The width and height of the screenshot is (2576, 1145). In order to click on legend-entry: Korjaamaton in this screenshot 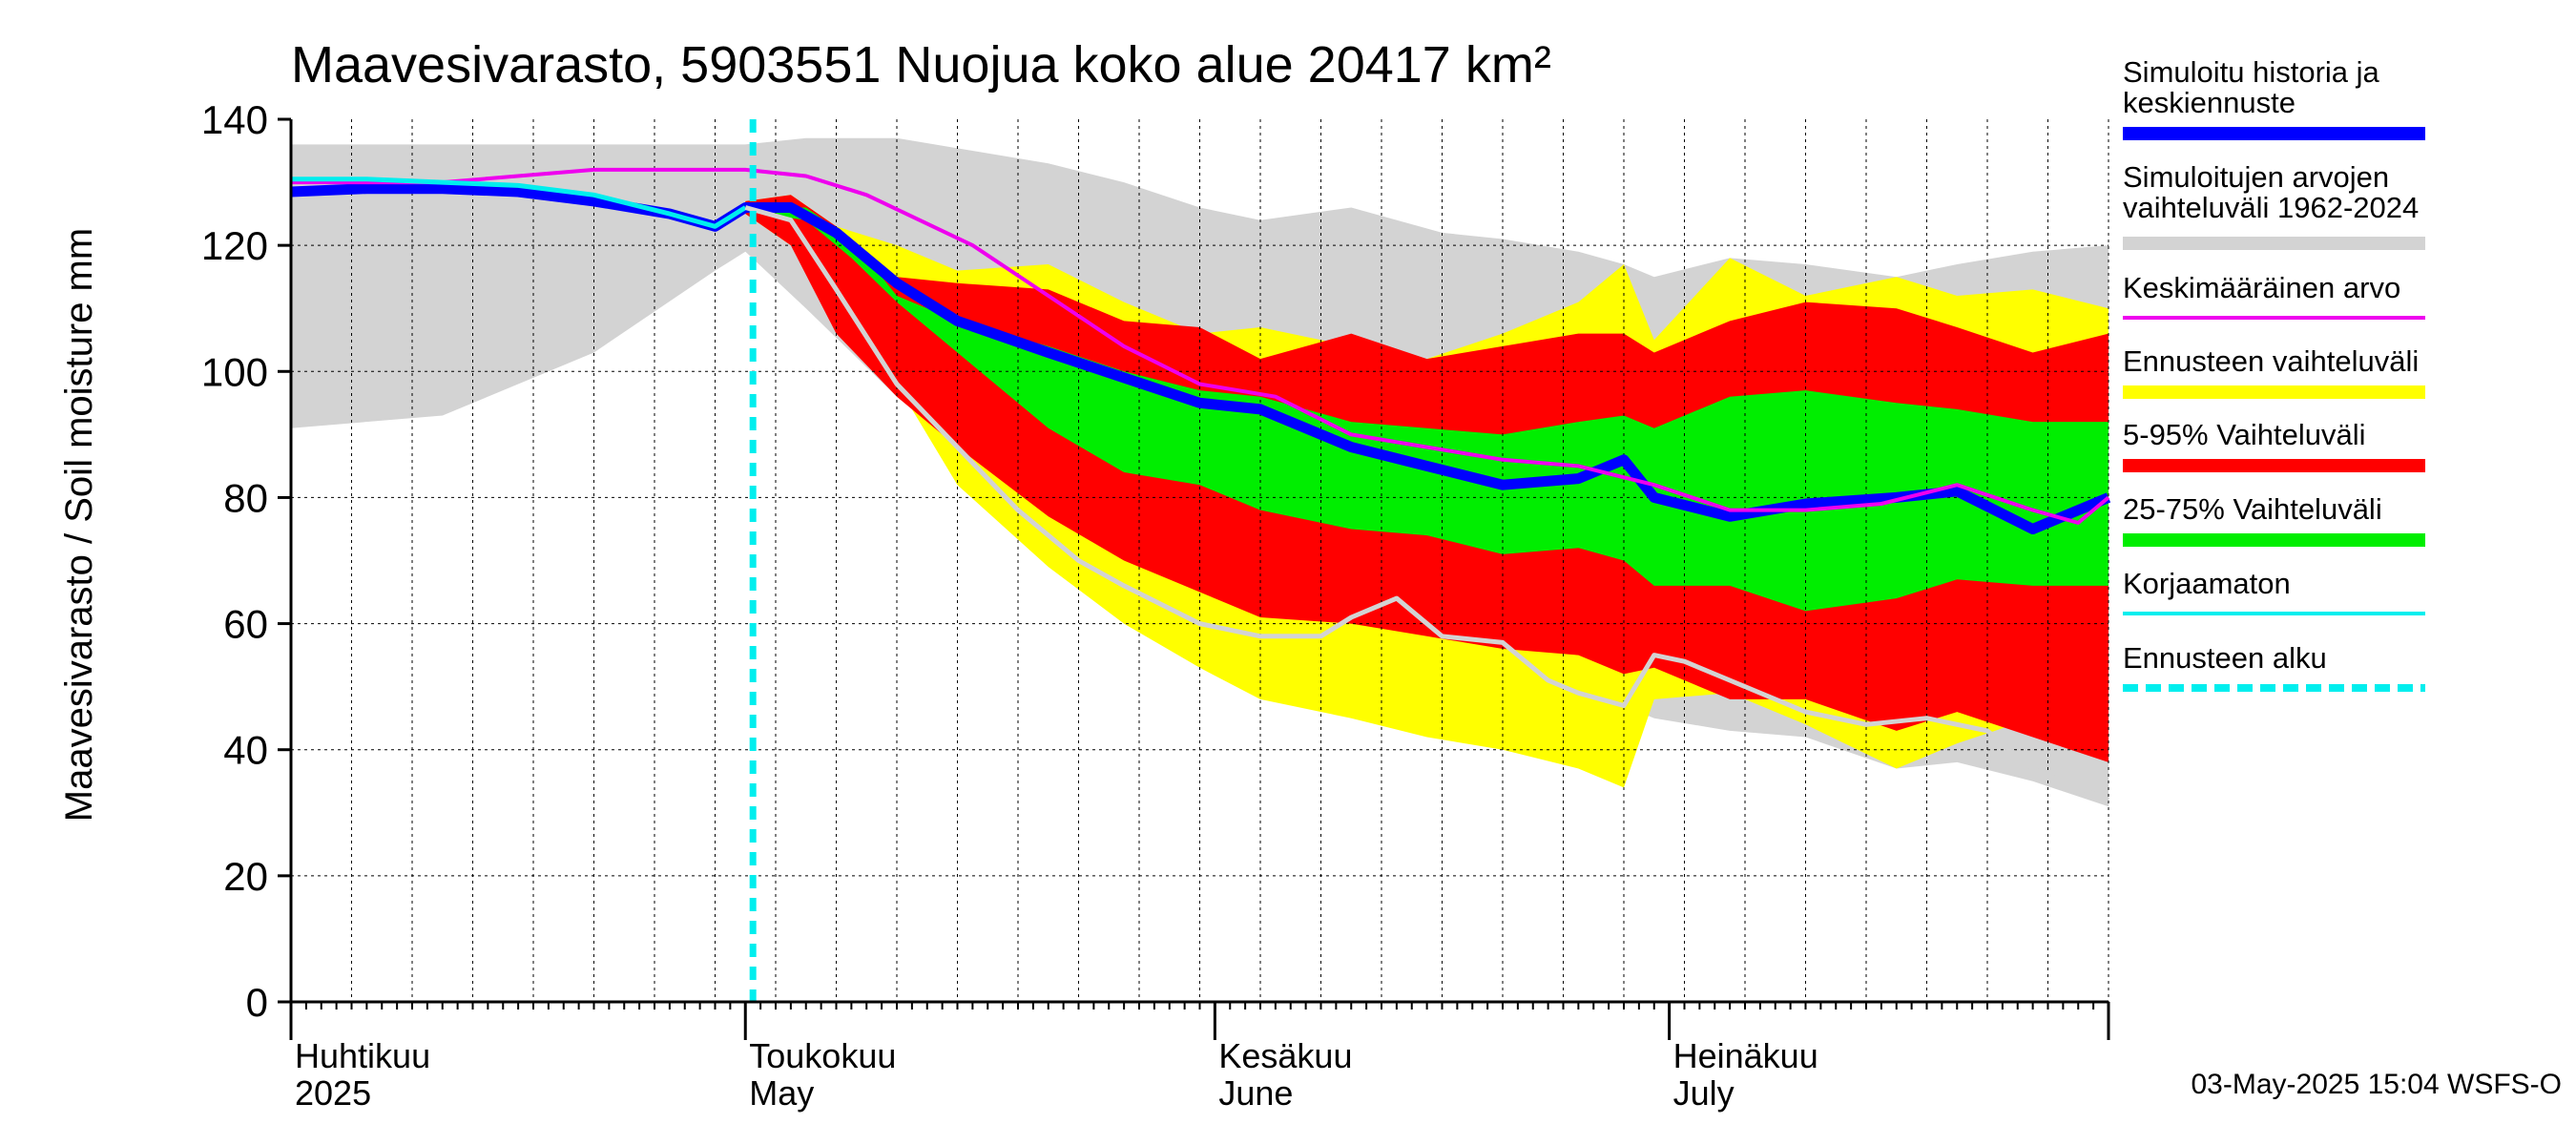, I will do `click(2274, 591)`.